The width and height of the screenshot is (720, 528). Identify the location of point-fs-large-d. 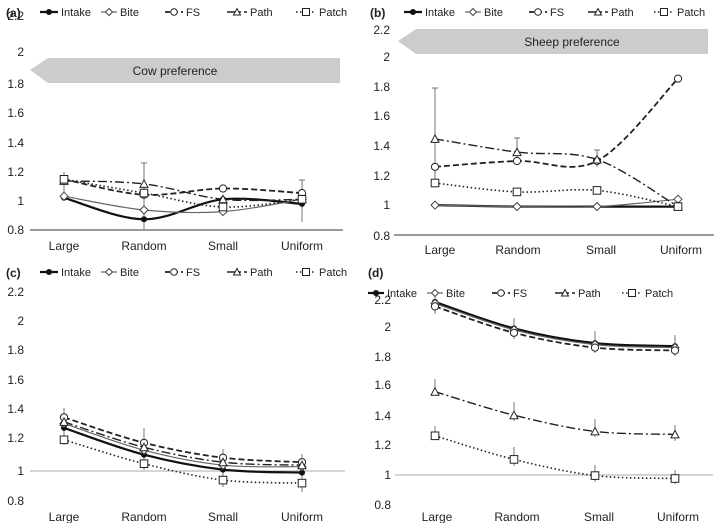
(435, 306).